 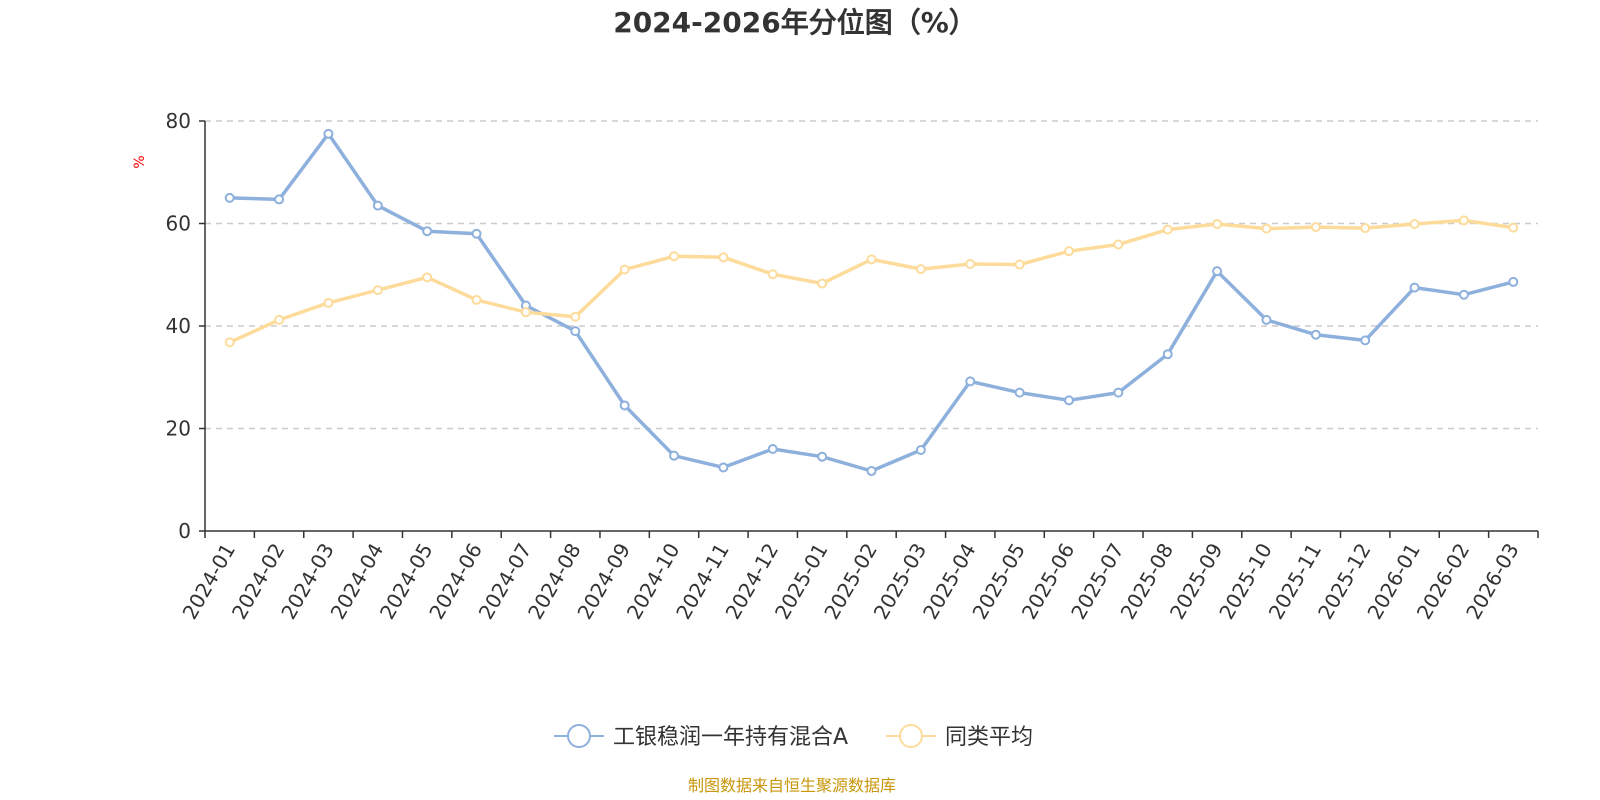 I want to click on legend-label: 同类平均, so click(x=989, y=737).